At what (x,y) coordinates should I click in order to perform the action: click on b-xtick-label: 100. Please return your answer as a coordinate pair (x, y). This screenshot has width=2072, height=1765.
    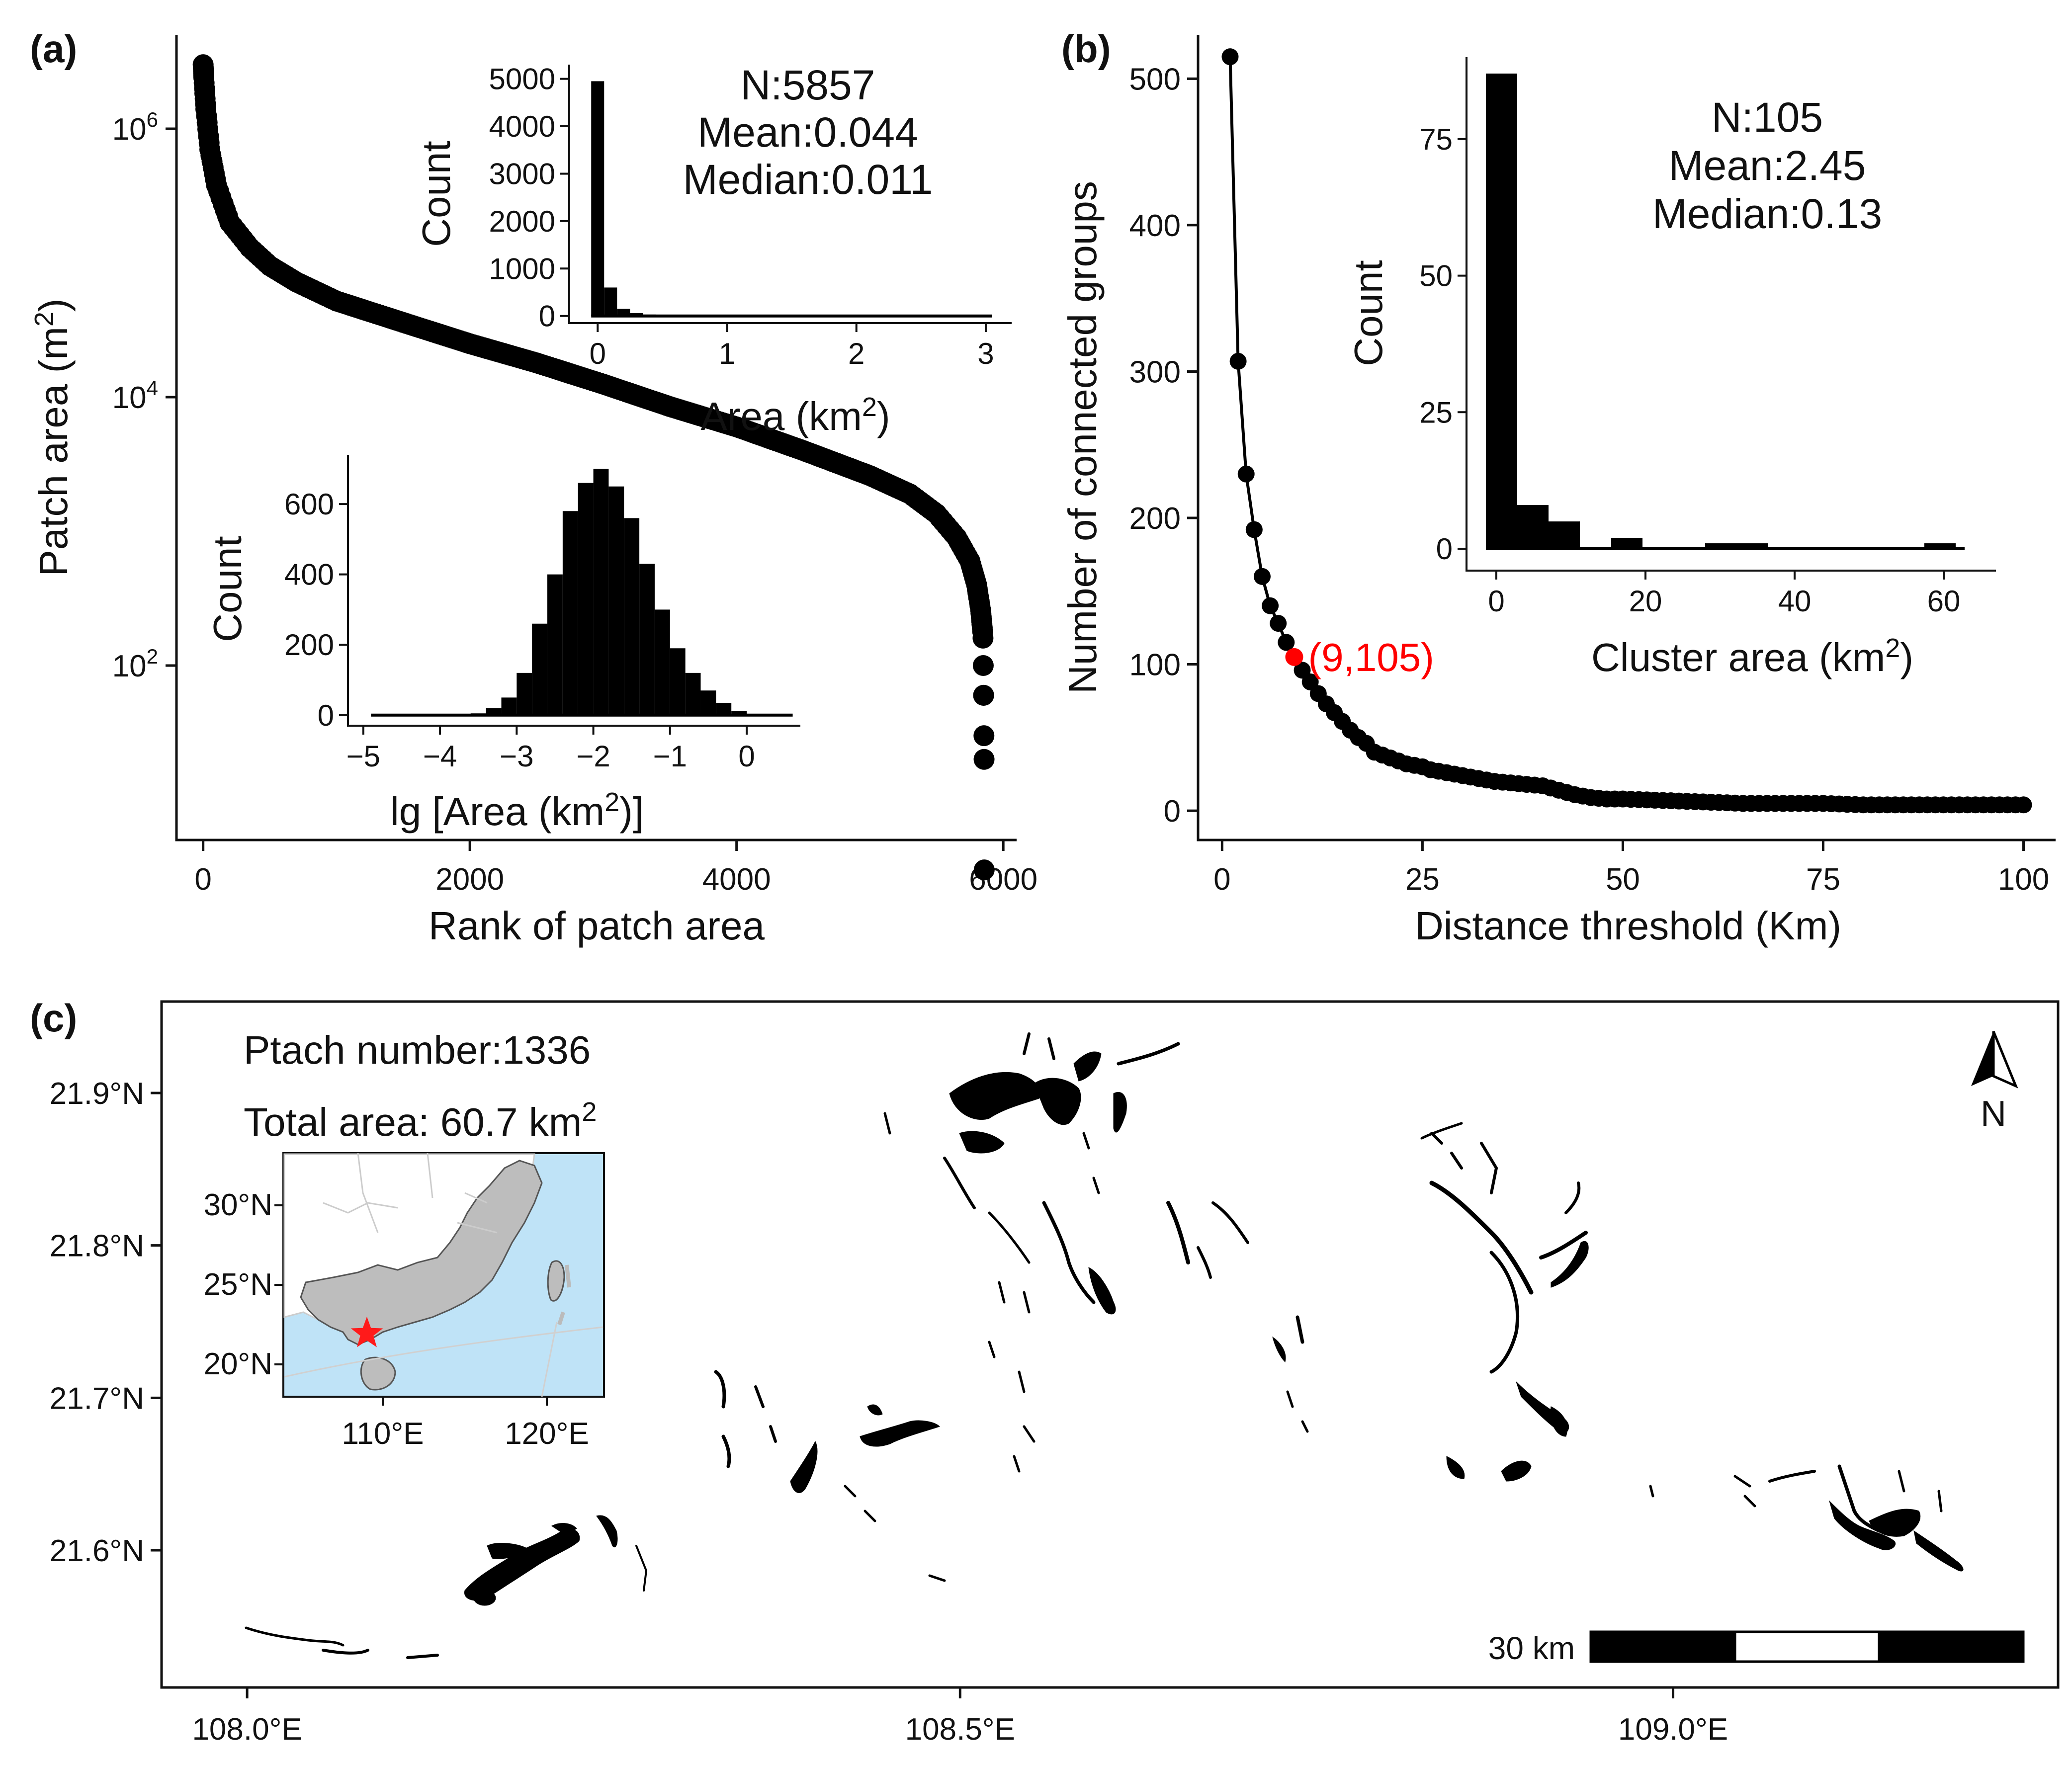
    Looking at the image, I should click on (2024, 879).